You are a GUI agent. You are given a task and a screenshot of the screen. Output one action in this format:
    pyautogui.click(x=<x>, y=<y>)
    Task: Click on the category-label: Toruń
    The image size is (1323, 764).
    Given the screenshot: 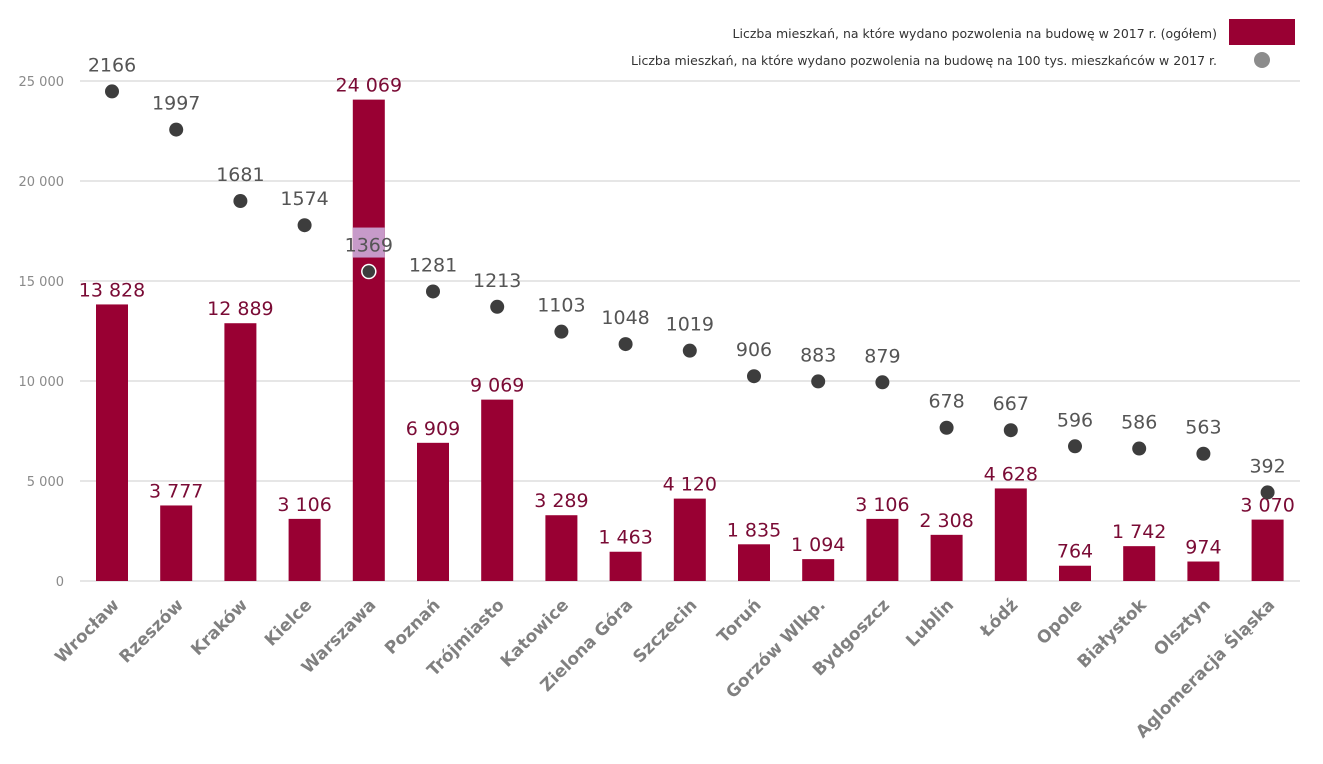 What is the action you would take?
    pyautogui.click(x=739, y=621)
    